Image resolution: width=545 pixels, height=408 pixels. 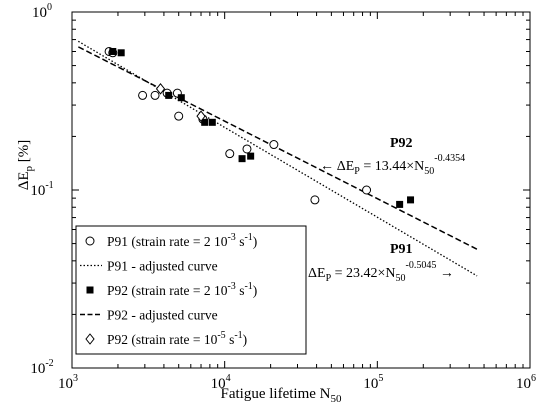 I want to click on y-tick-label: 10⁻², so click(x=41, y=367).